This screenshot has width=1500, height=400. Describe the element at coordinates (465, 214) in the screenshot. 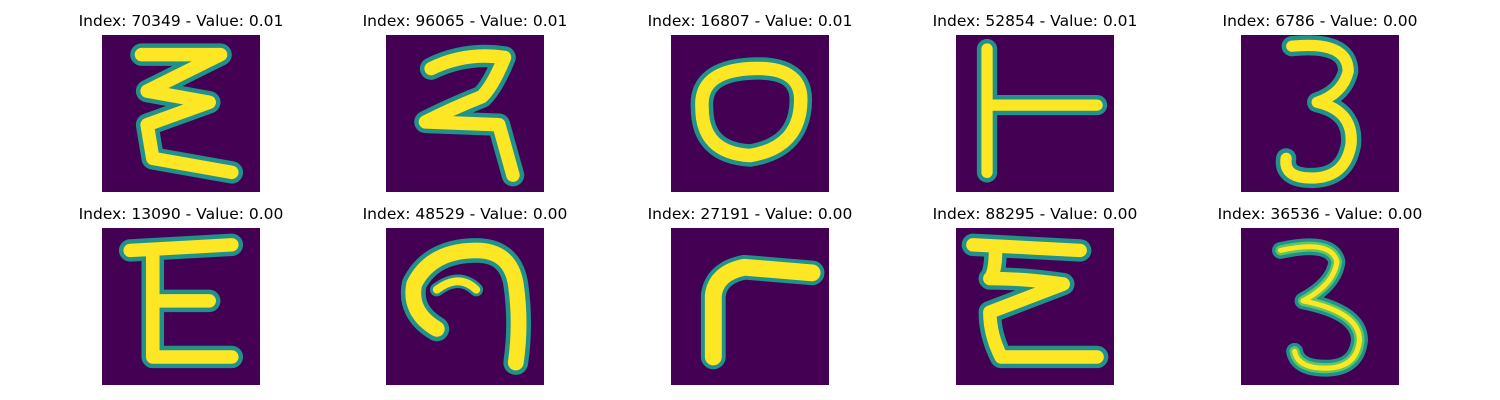

I see `panel-title: Index: 48529 - Value: 0.00` at that location.